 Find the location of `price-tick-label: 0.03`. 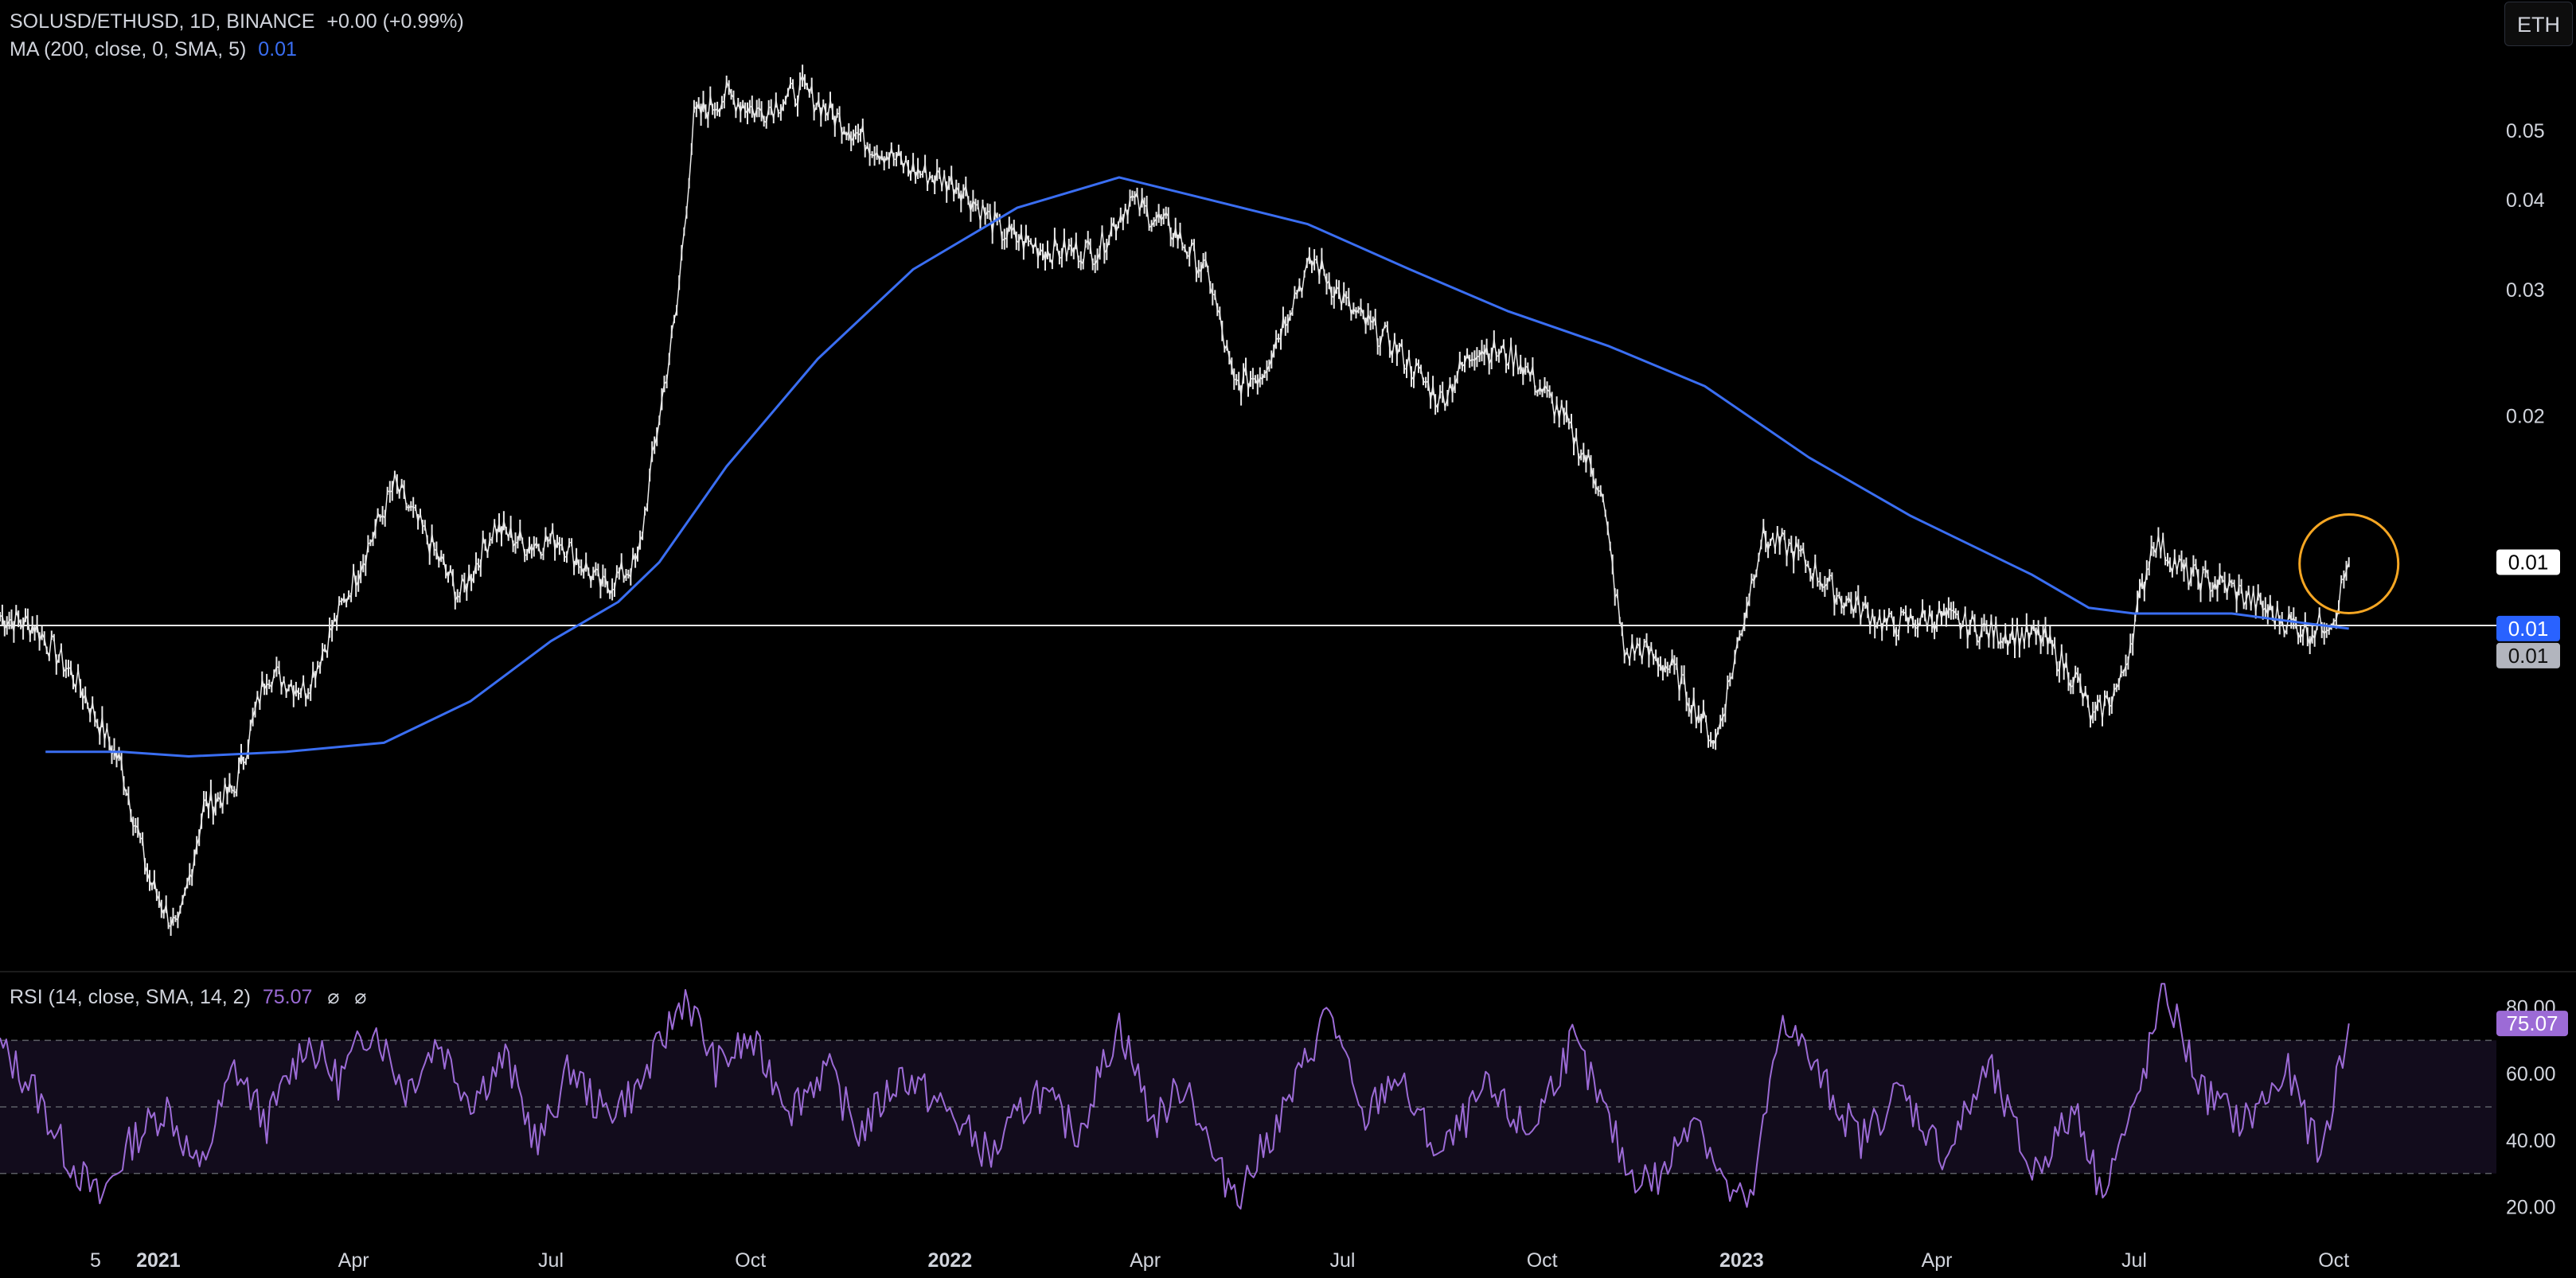

price-tick-label: 0.03 is located at coordinates (2525, 290).